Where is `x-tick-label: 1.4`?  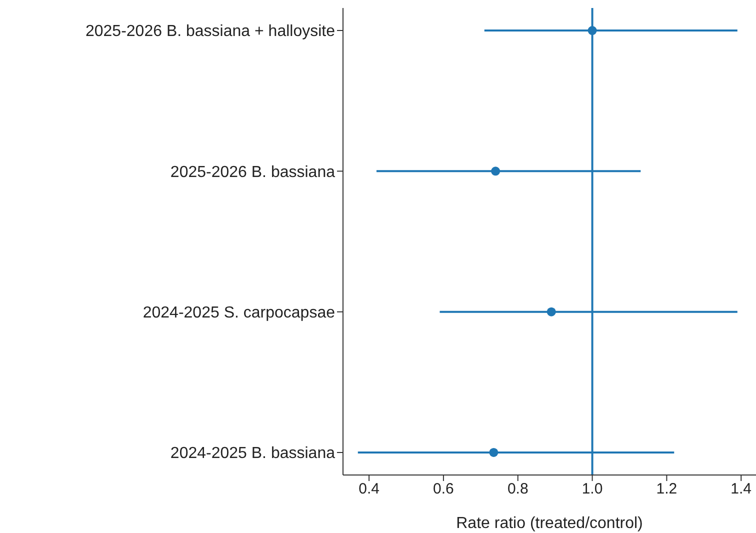 x-tick-label: 1.4 is located at coordinates (741, 489).